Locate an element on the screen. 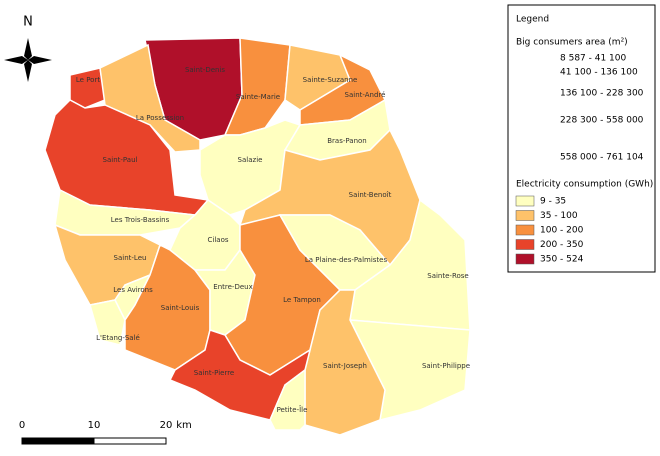 Image resolution: width=660 pixels, height=456 pixels. north-arrow: N is located at coordinates (28, 48).